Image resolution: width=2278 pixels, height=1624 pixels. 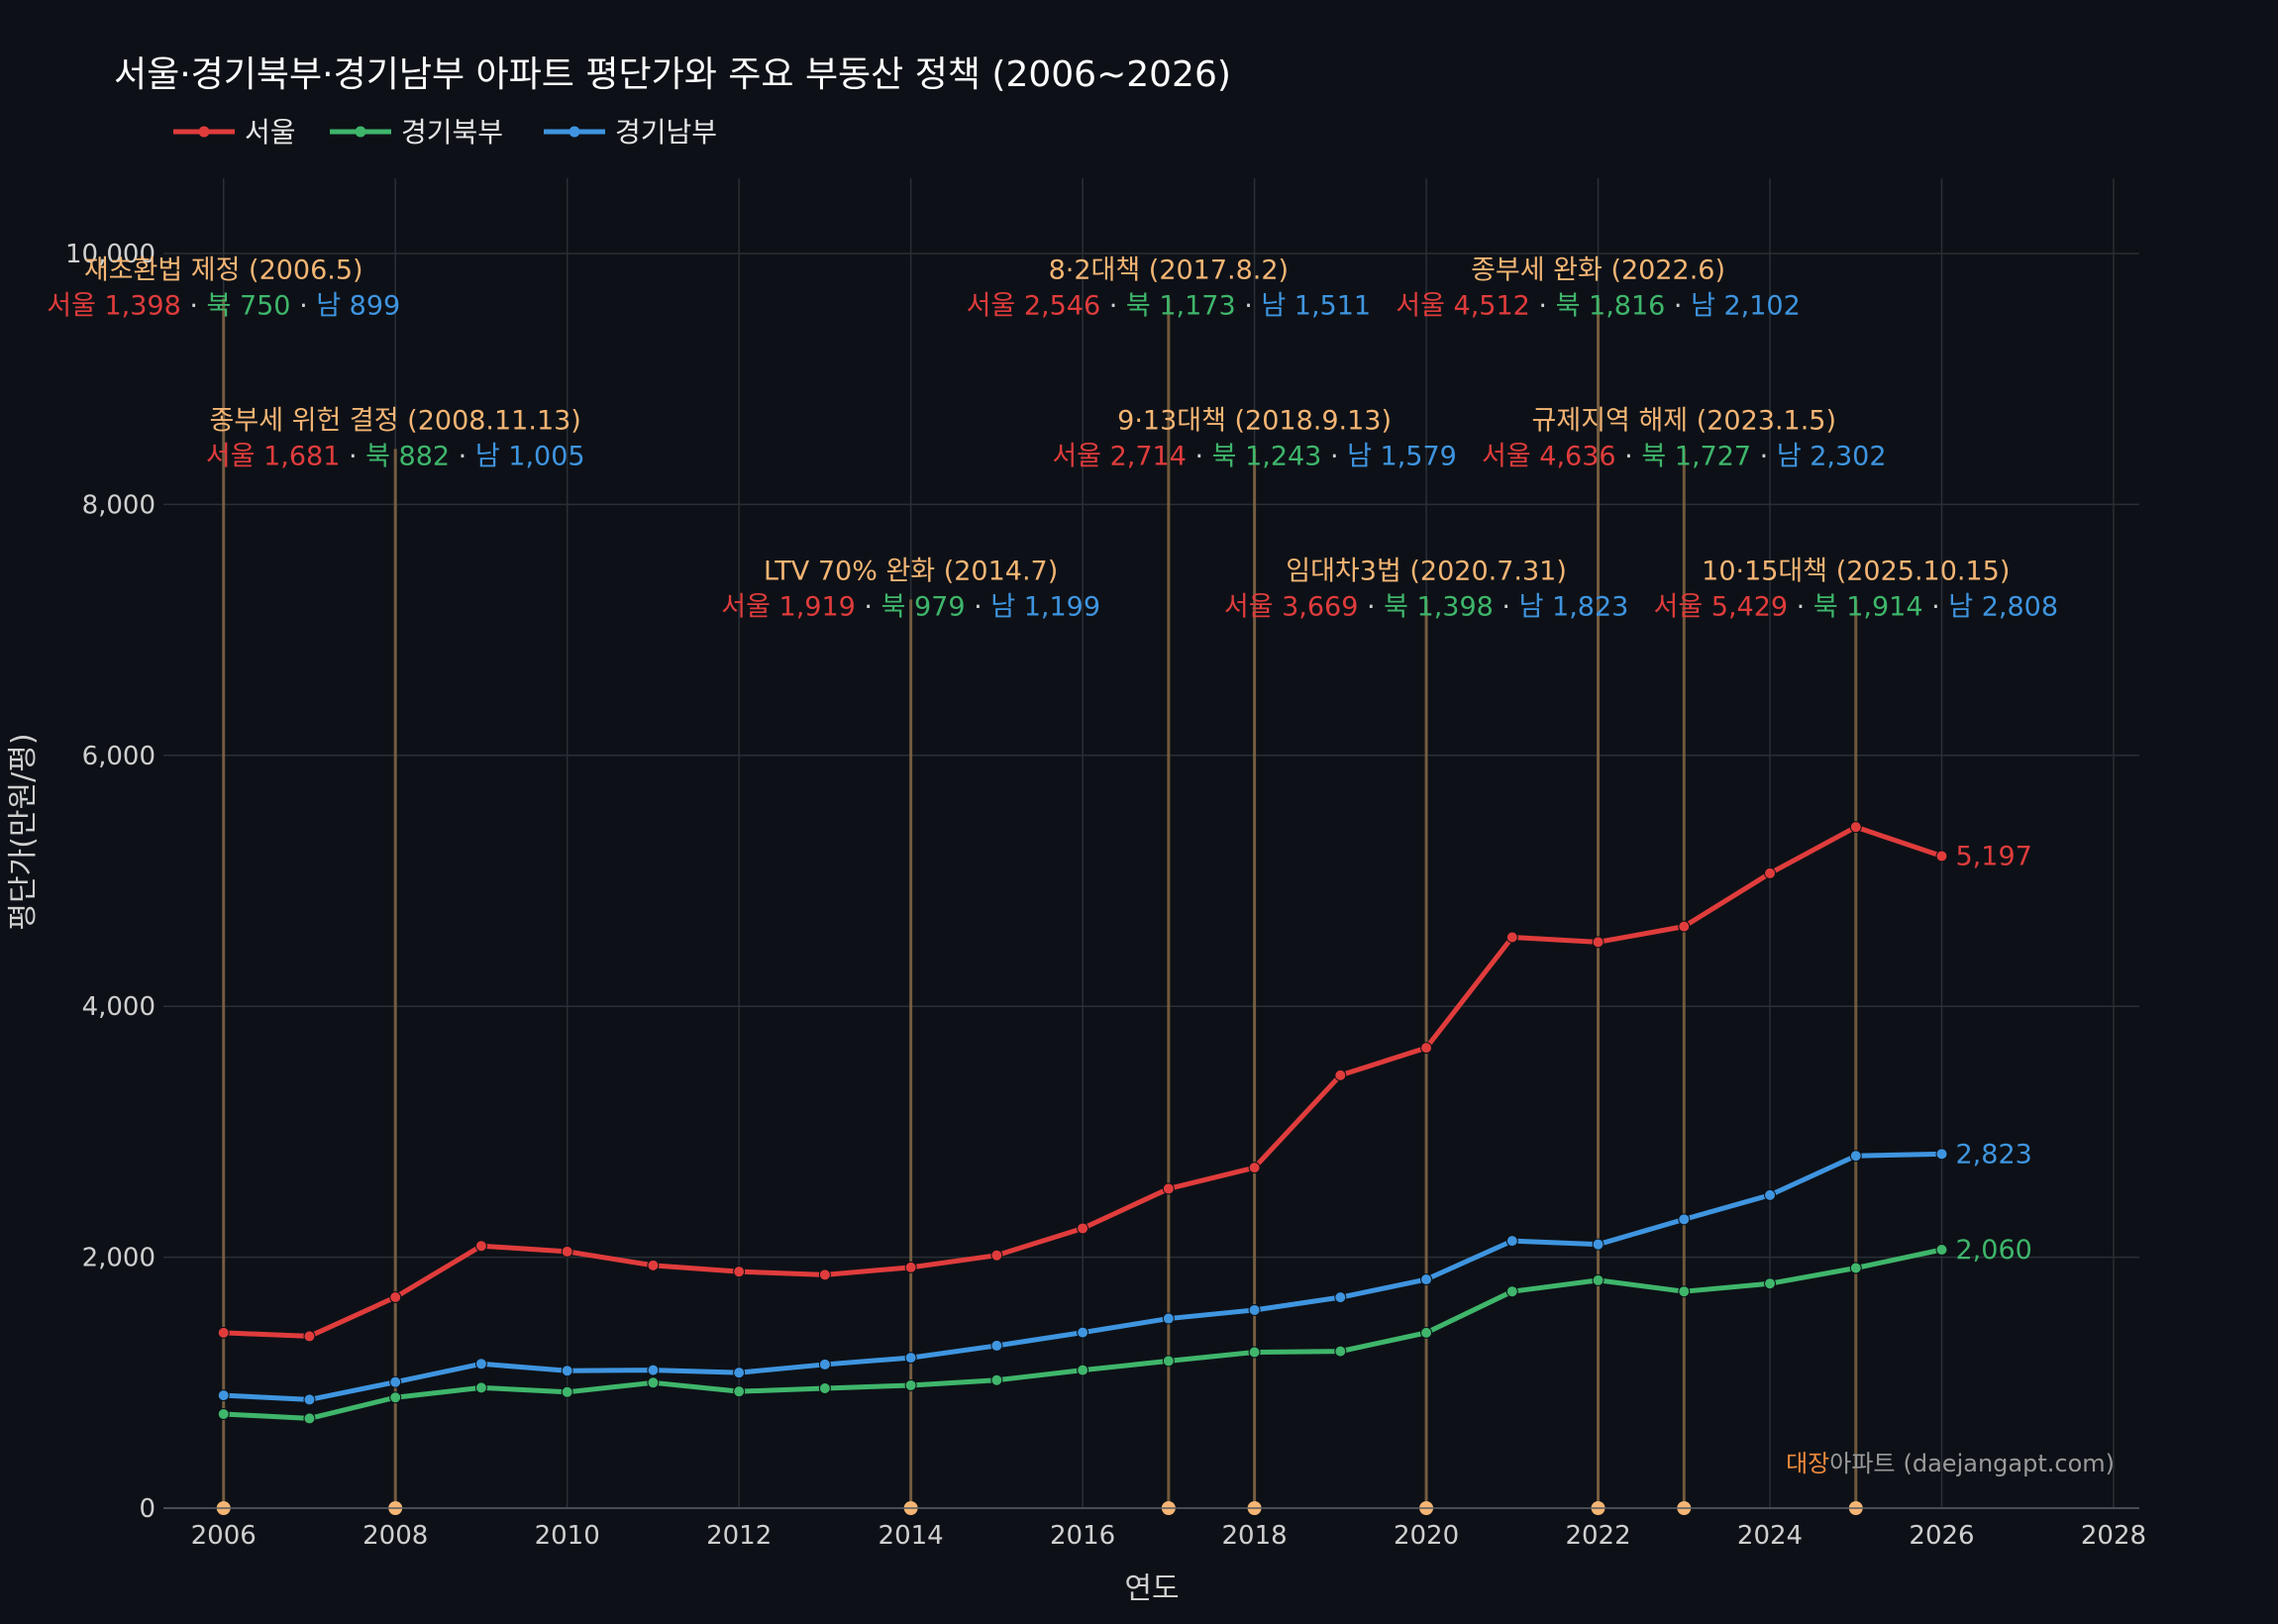 I want to click on point-south-2021, so click(x=1511, y=1241).